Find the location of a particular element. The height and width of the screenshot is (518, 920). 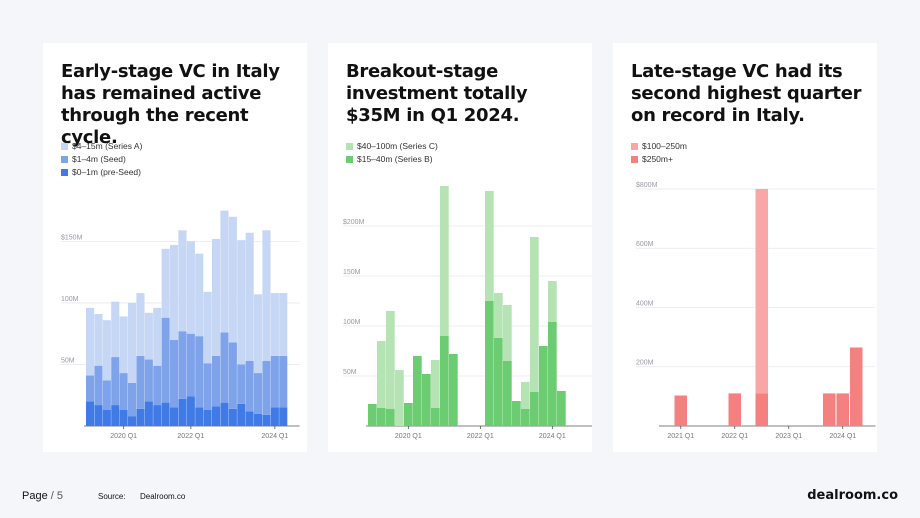

y-tick-label: 600M is located at coordinates (645, 244).